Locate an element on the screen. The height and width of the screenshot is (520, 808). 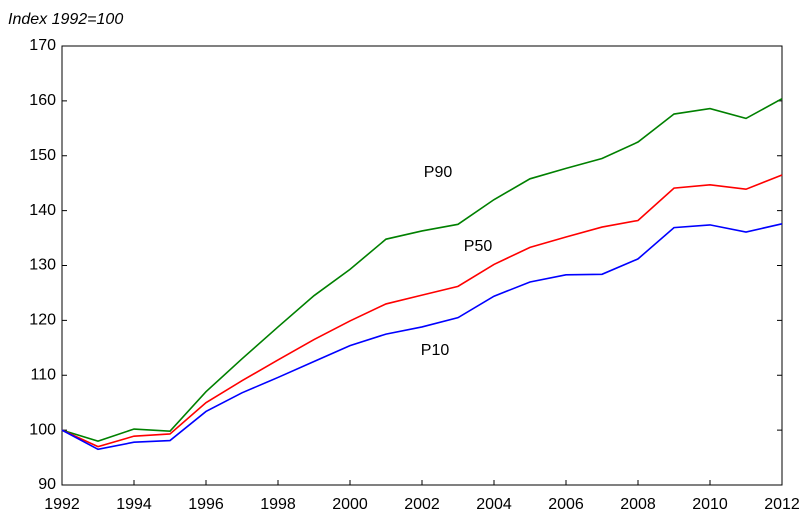
x-tick-label: 2010 is located at coordinates (710, 504).